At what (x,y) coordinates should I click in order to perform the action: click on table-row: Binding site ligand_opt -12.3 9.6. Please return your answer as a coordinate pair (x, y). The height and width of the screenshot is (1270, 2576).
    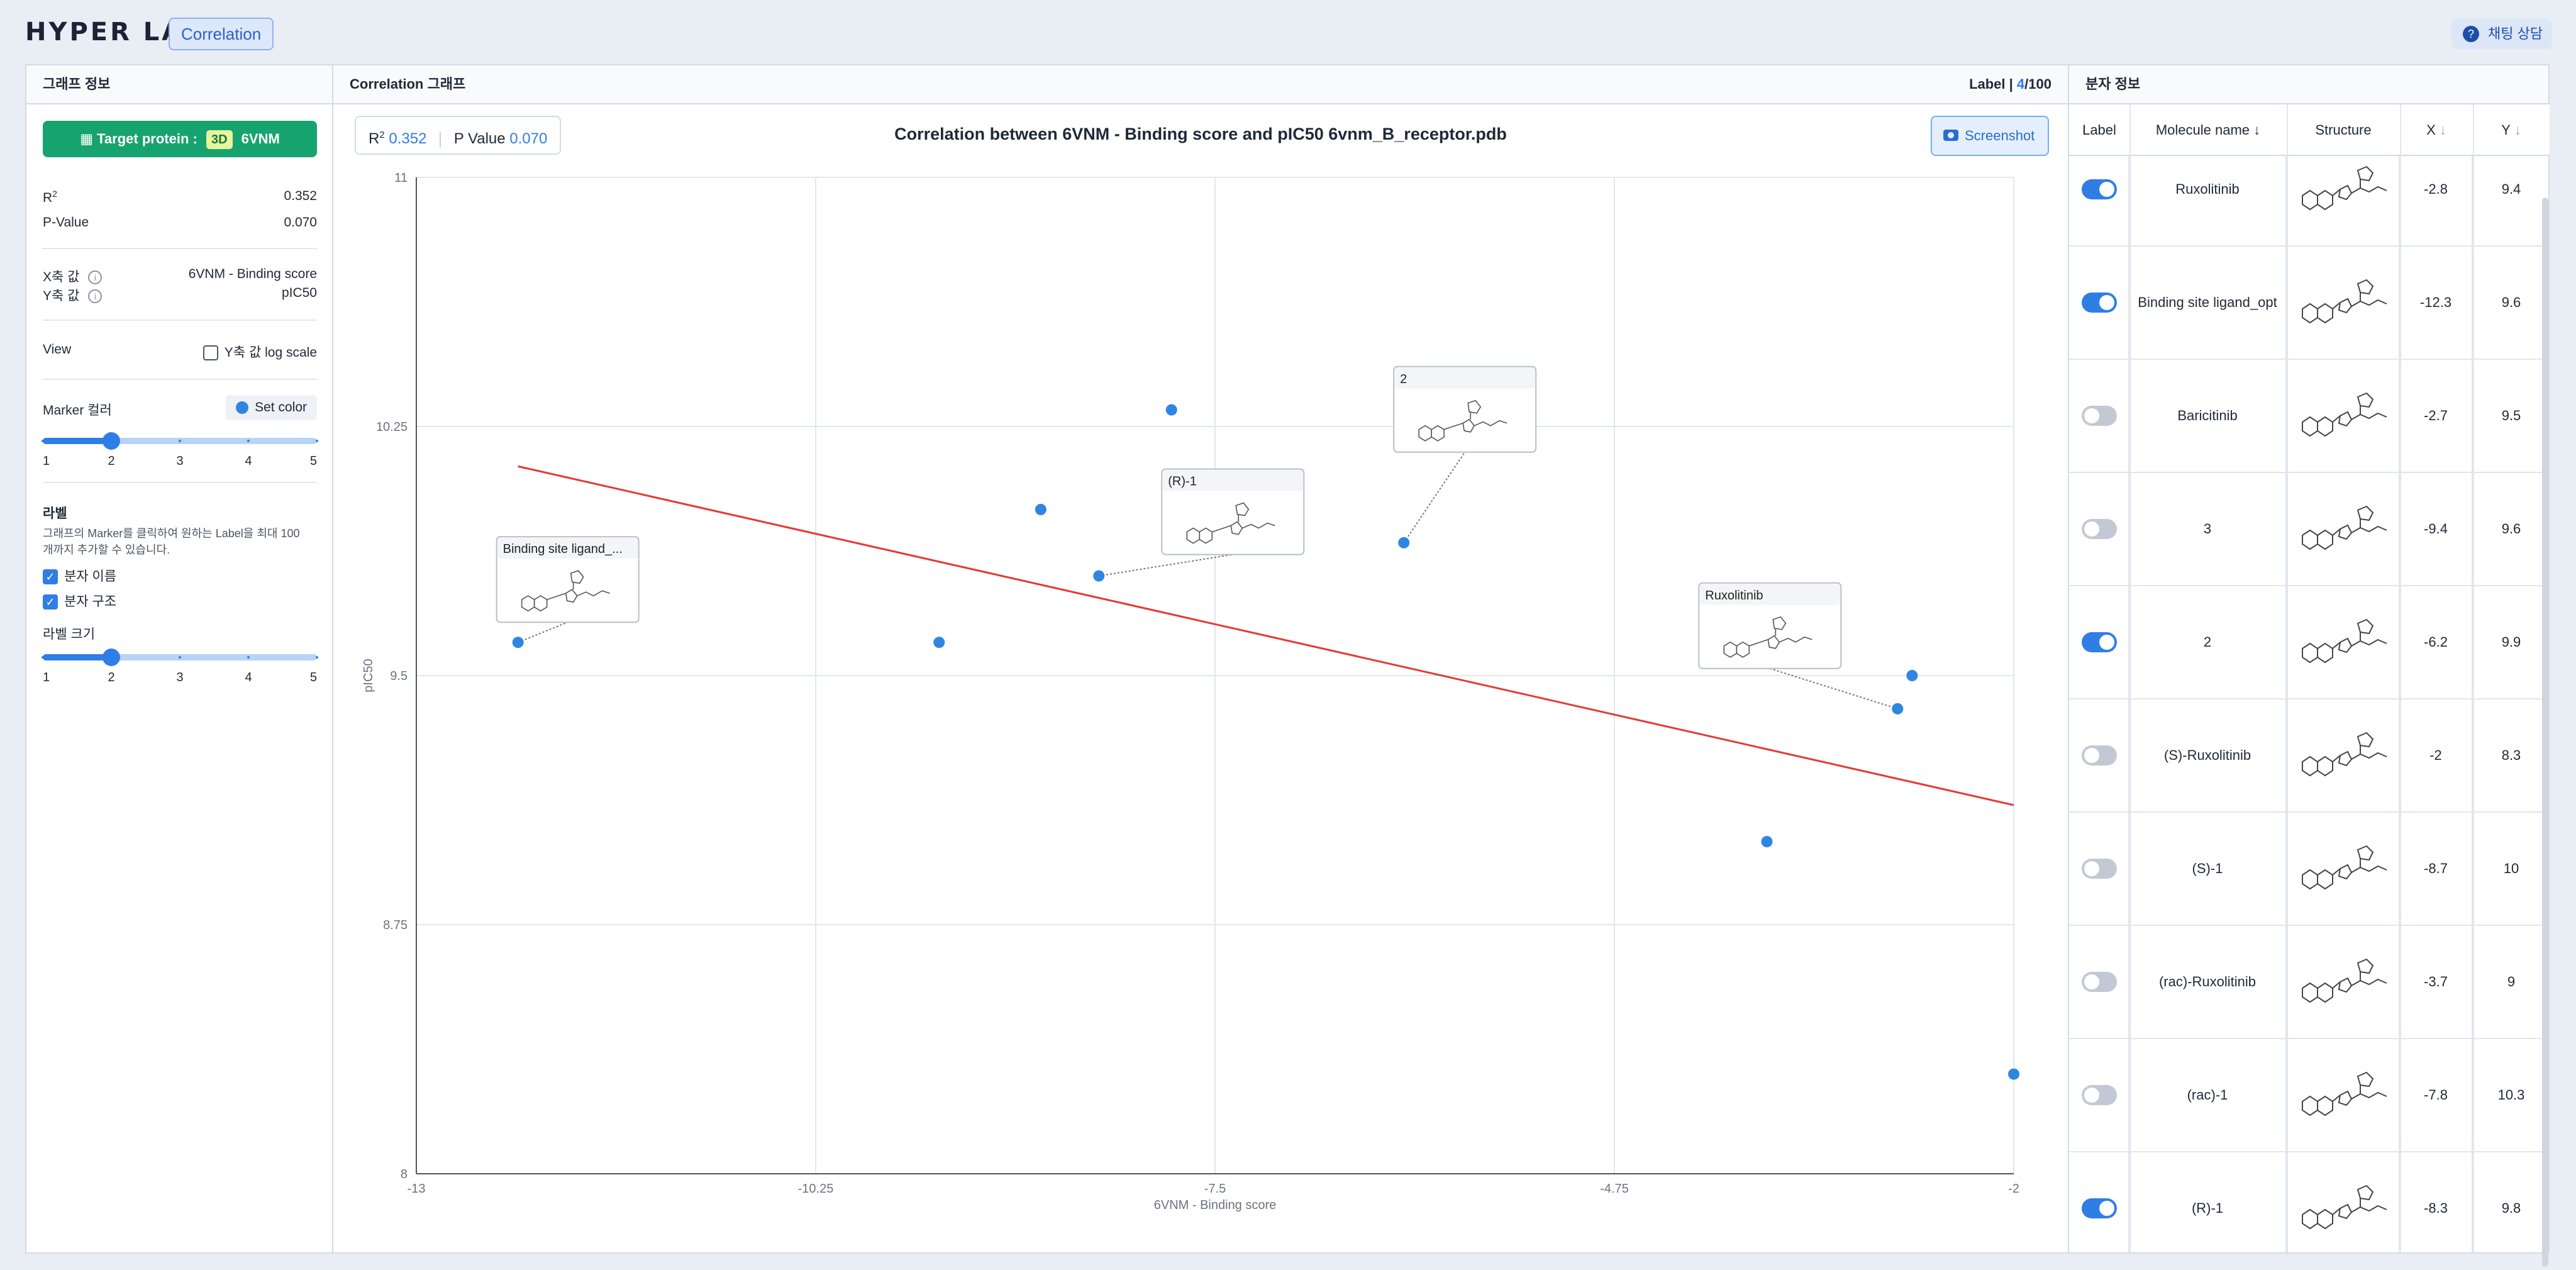
    Looking at the image, I should click on (2309, 303).